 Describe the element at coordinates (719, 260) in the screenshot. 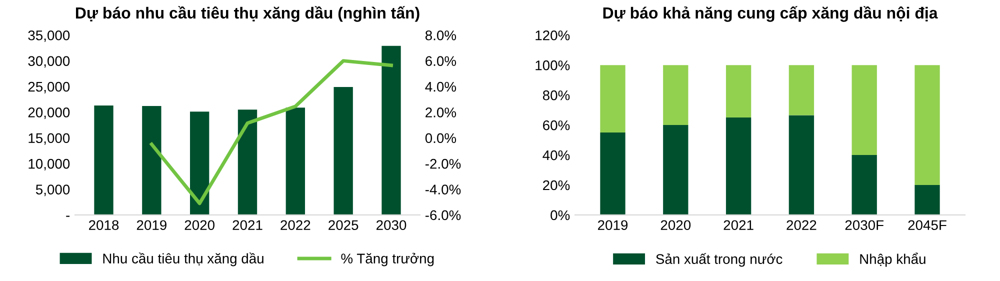

I see `legend-label: Sản xuất trong nước` at that location.